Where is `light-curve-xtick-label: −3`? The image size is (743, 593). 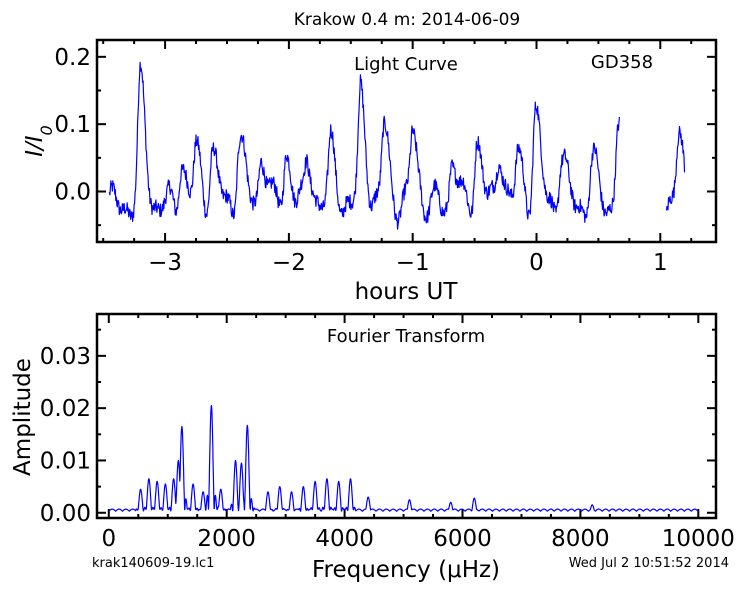
light-curve-xtick-label: −3 is located at coordinates (165, 263).